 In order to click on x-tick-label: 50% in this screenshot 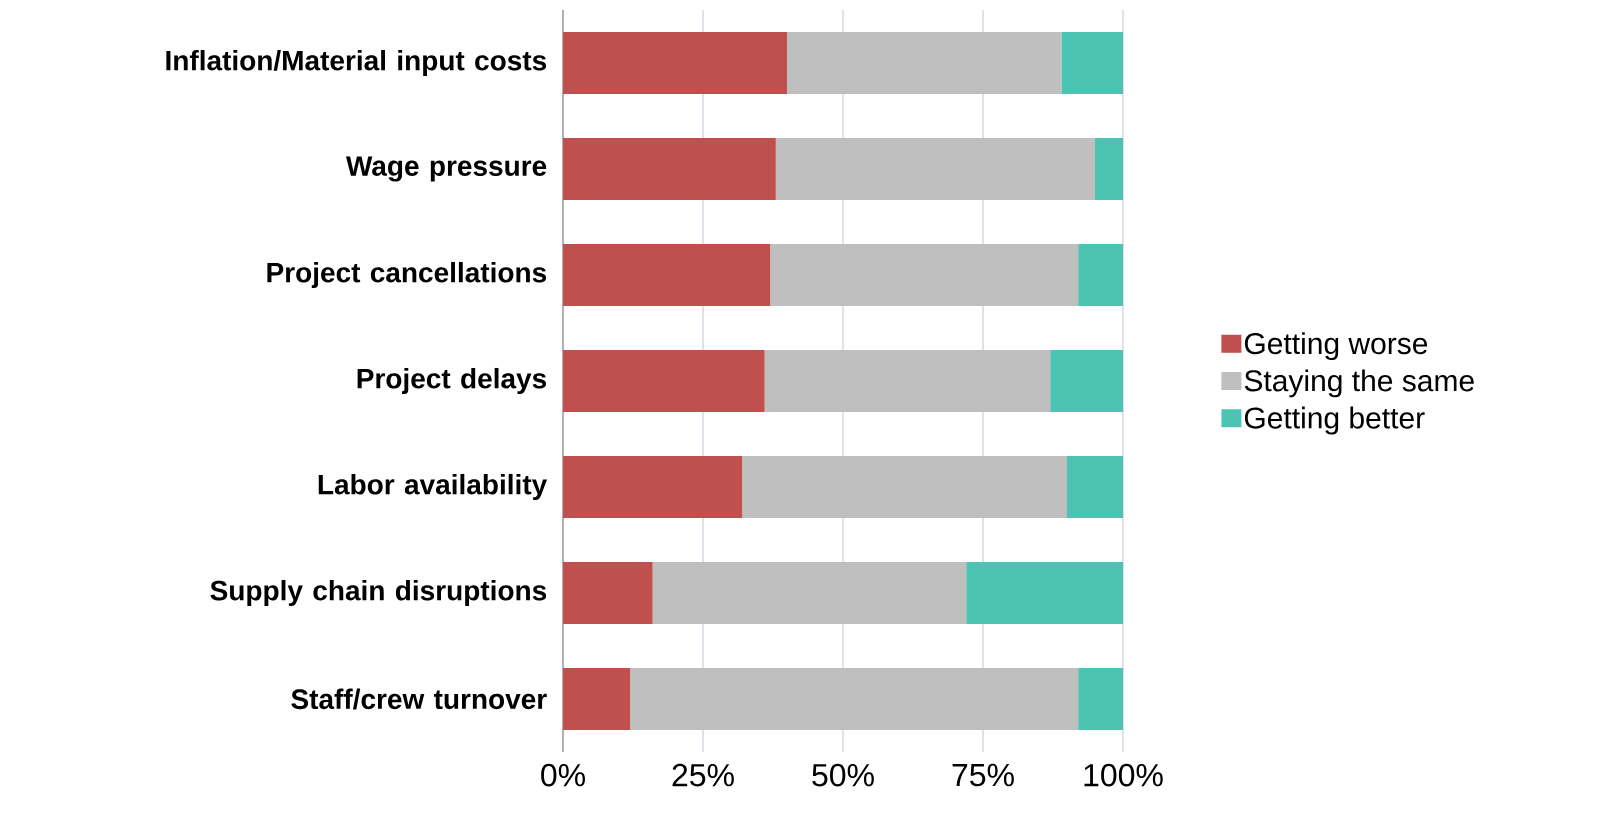, I will do `click(843, 775)`.